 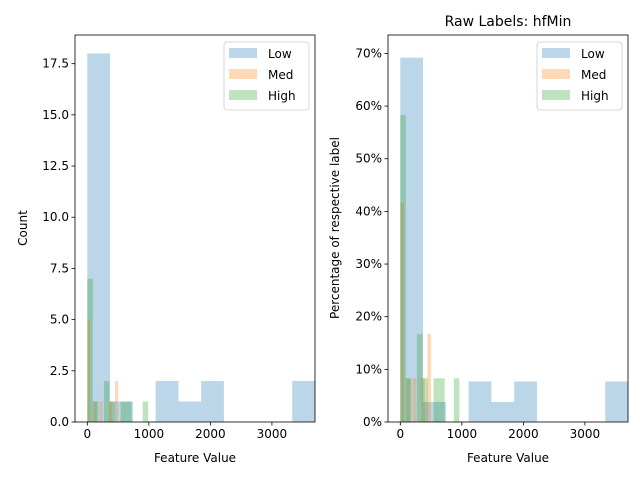 What do you see at coordinates (556, 53) in the screenshot?
I see `right-legend-swatch-low` at bounding box center [556, 53].